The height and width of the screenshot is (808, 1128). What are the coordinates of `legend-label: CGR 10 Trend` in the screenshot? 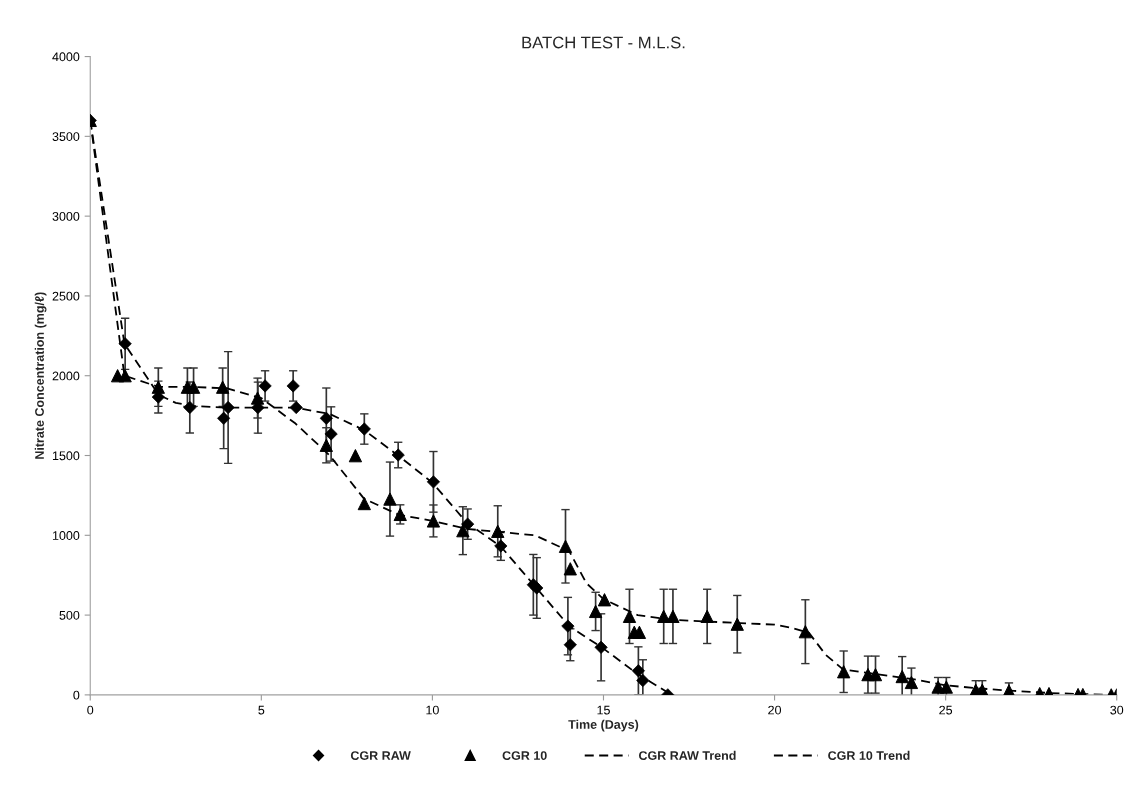 It's located at (869, 755).